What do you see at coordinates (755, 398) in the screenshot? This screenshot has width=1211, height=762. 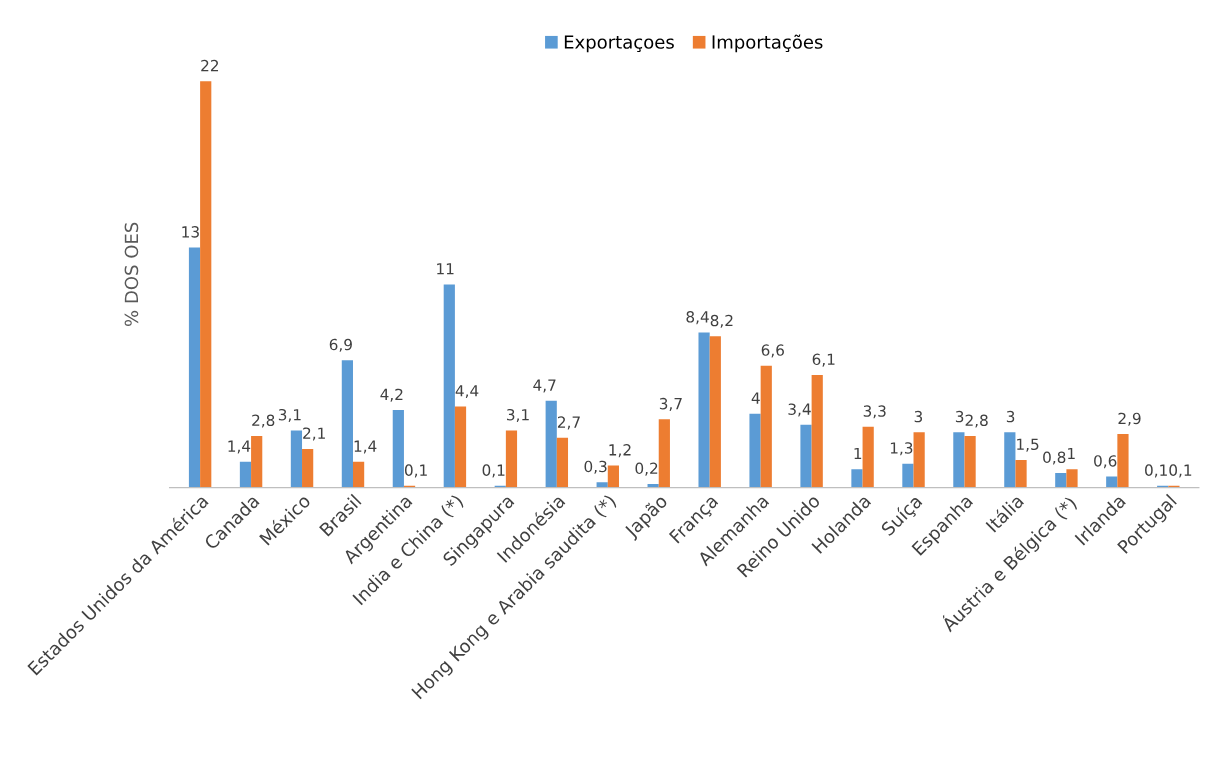 I see `data-label: 4` at bounding box center [755, 398].